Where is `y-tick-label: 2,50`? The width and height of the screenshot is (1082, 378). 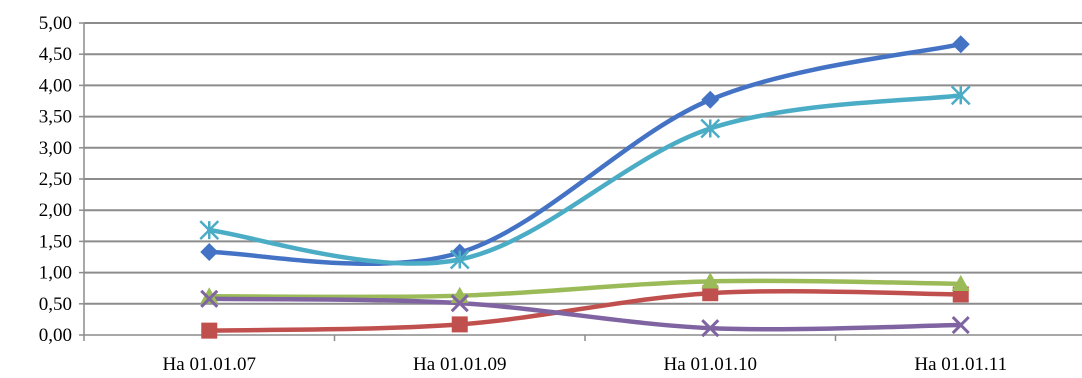 y-tick-label: 2,50 is located at coordinates (55, 179).